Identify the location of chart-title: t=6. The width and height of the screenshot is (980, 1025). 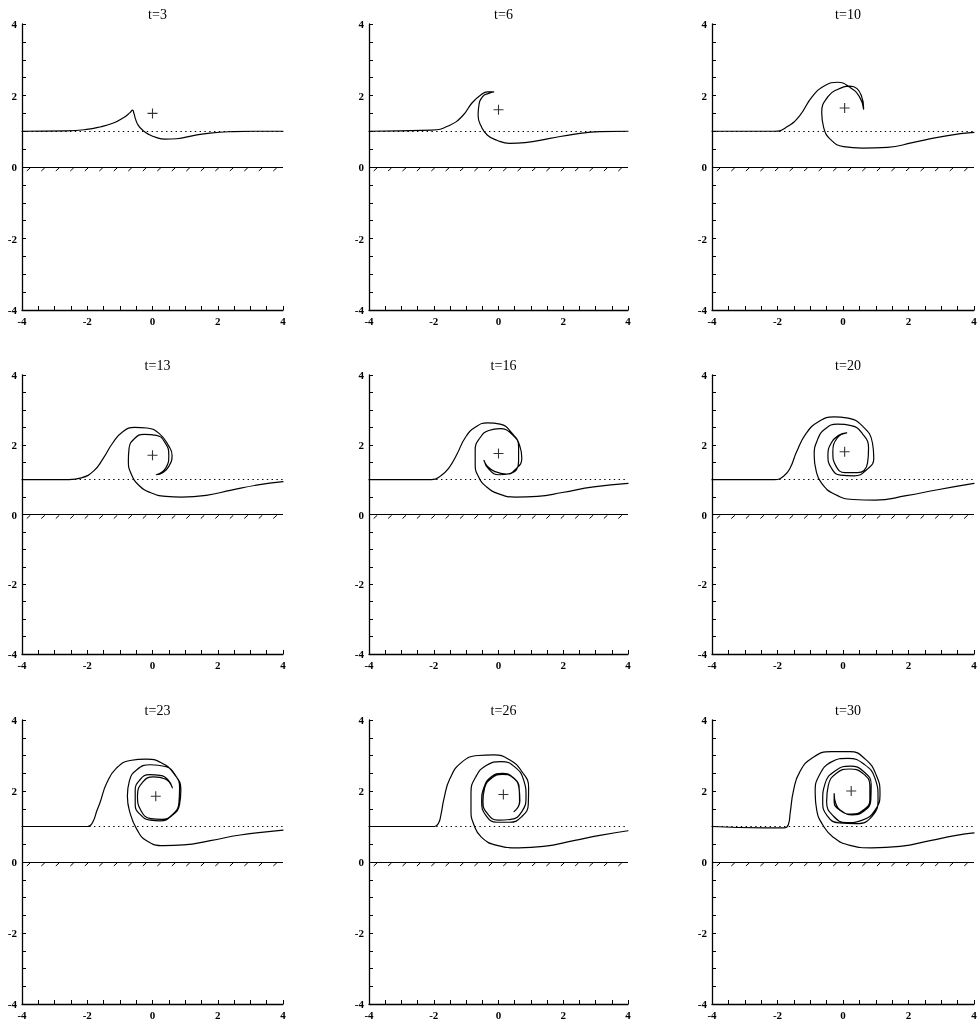
(503, 14).